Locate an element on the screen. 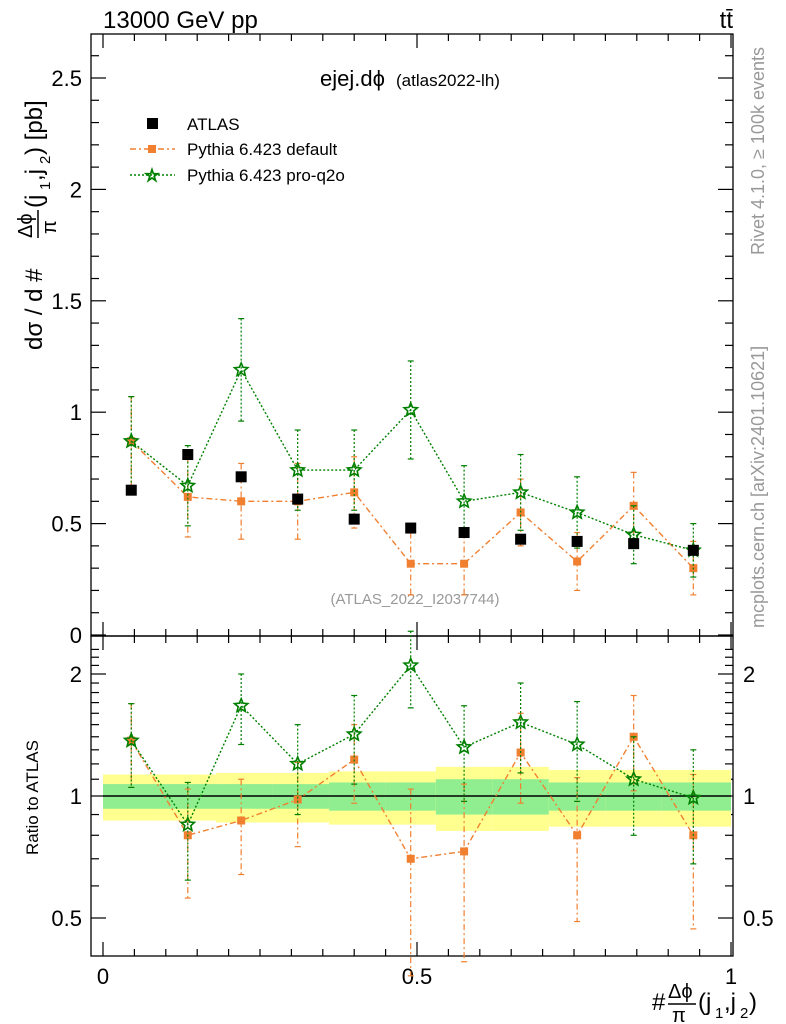 This screenshot has height=1024, width=786. ratio-ytick-label-right: 0.5 is located at coordinates (758, 918).